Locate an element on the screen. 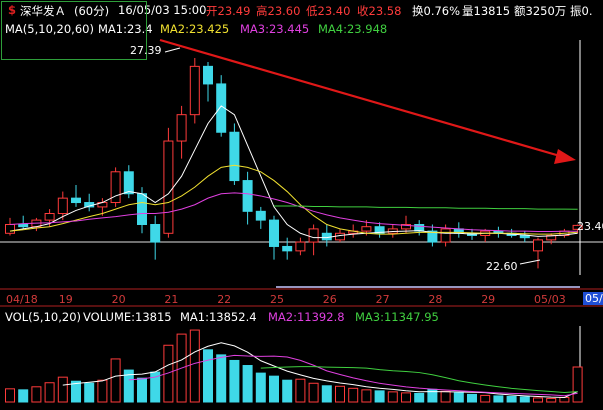 This screenshot has height=410, width=603. trend-arrow-head is located at coordinates (565, 156).